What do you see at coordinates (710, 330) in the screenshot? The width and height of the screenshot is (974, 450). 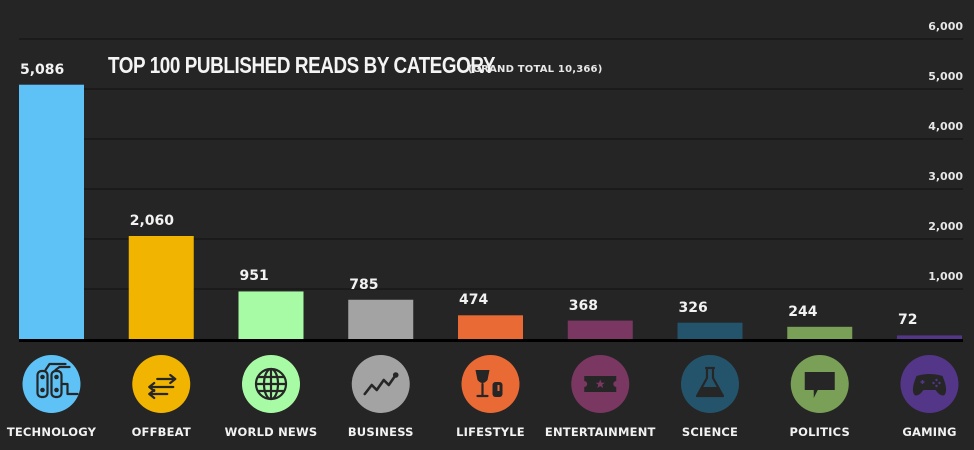 I see `bar-science` at bounding box center [710, 330].